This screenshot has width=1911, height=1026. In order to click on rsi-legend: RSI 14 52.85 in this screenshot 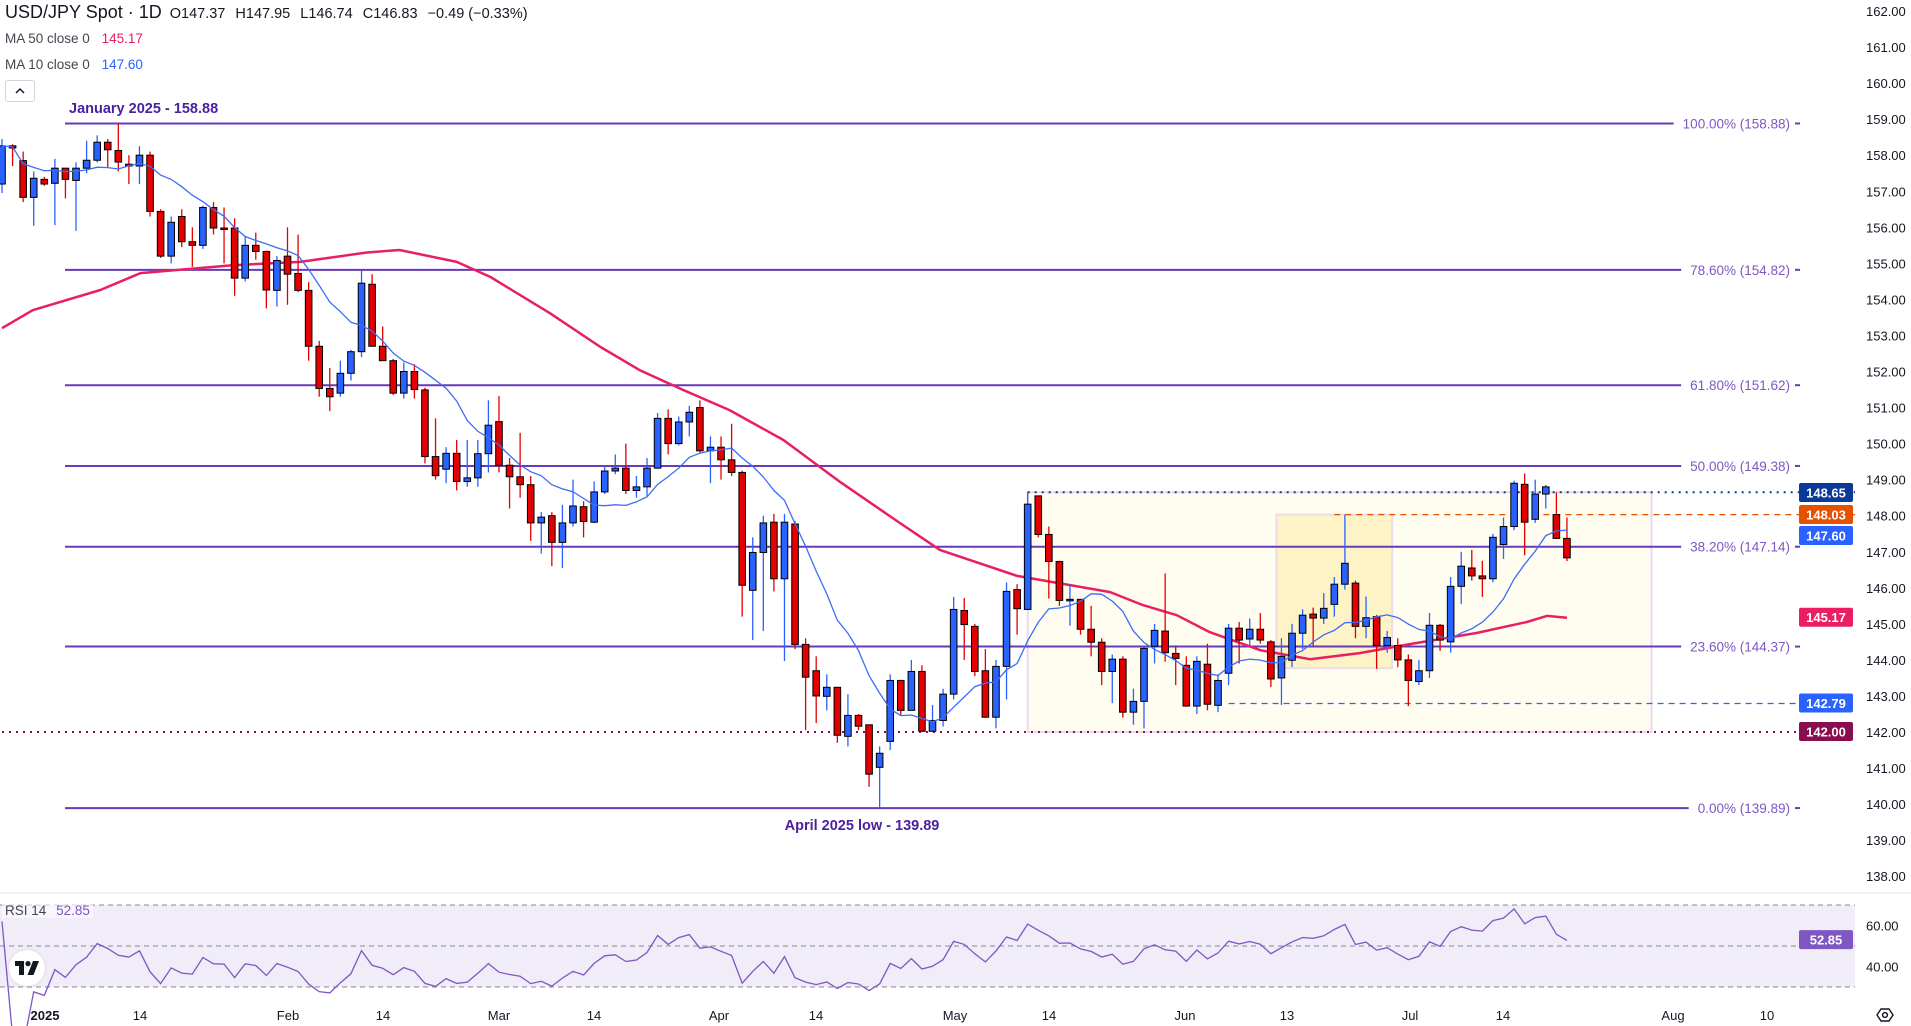, I will do `click(47, 910)`.